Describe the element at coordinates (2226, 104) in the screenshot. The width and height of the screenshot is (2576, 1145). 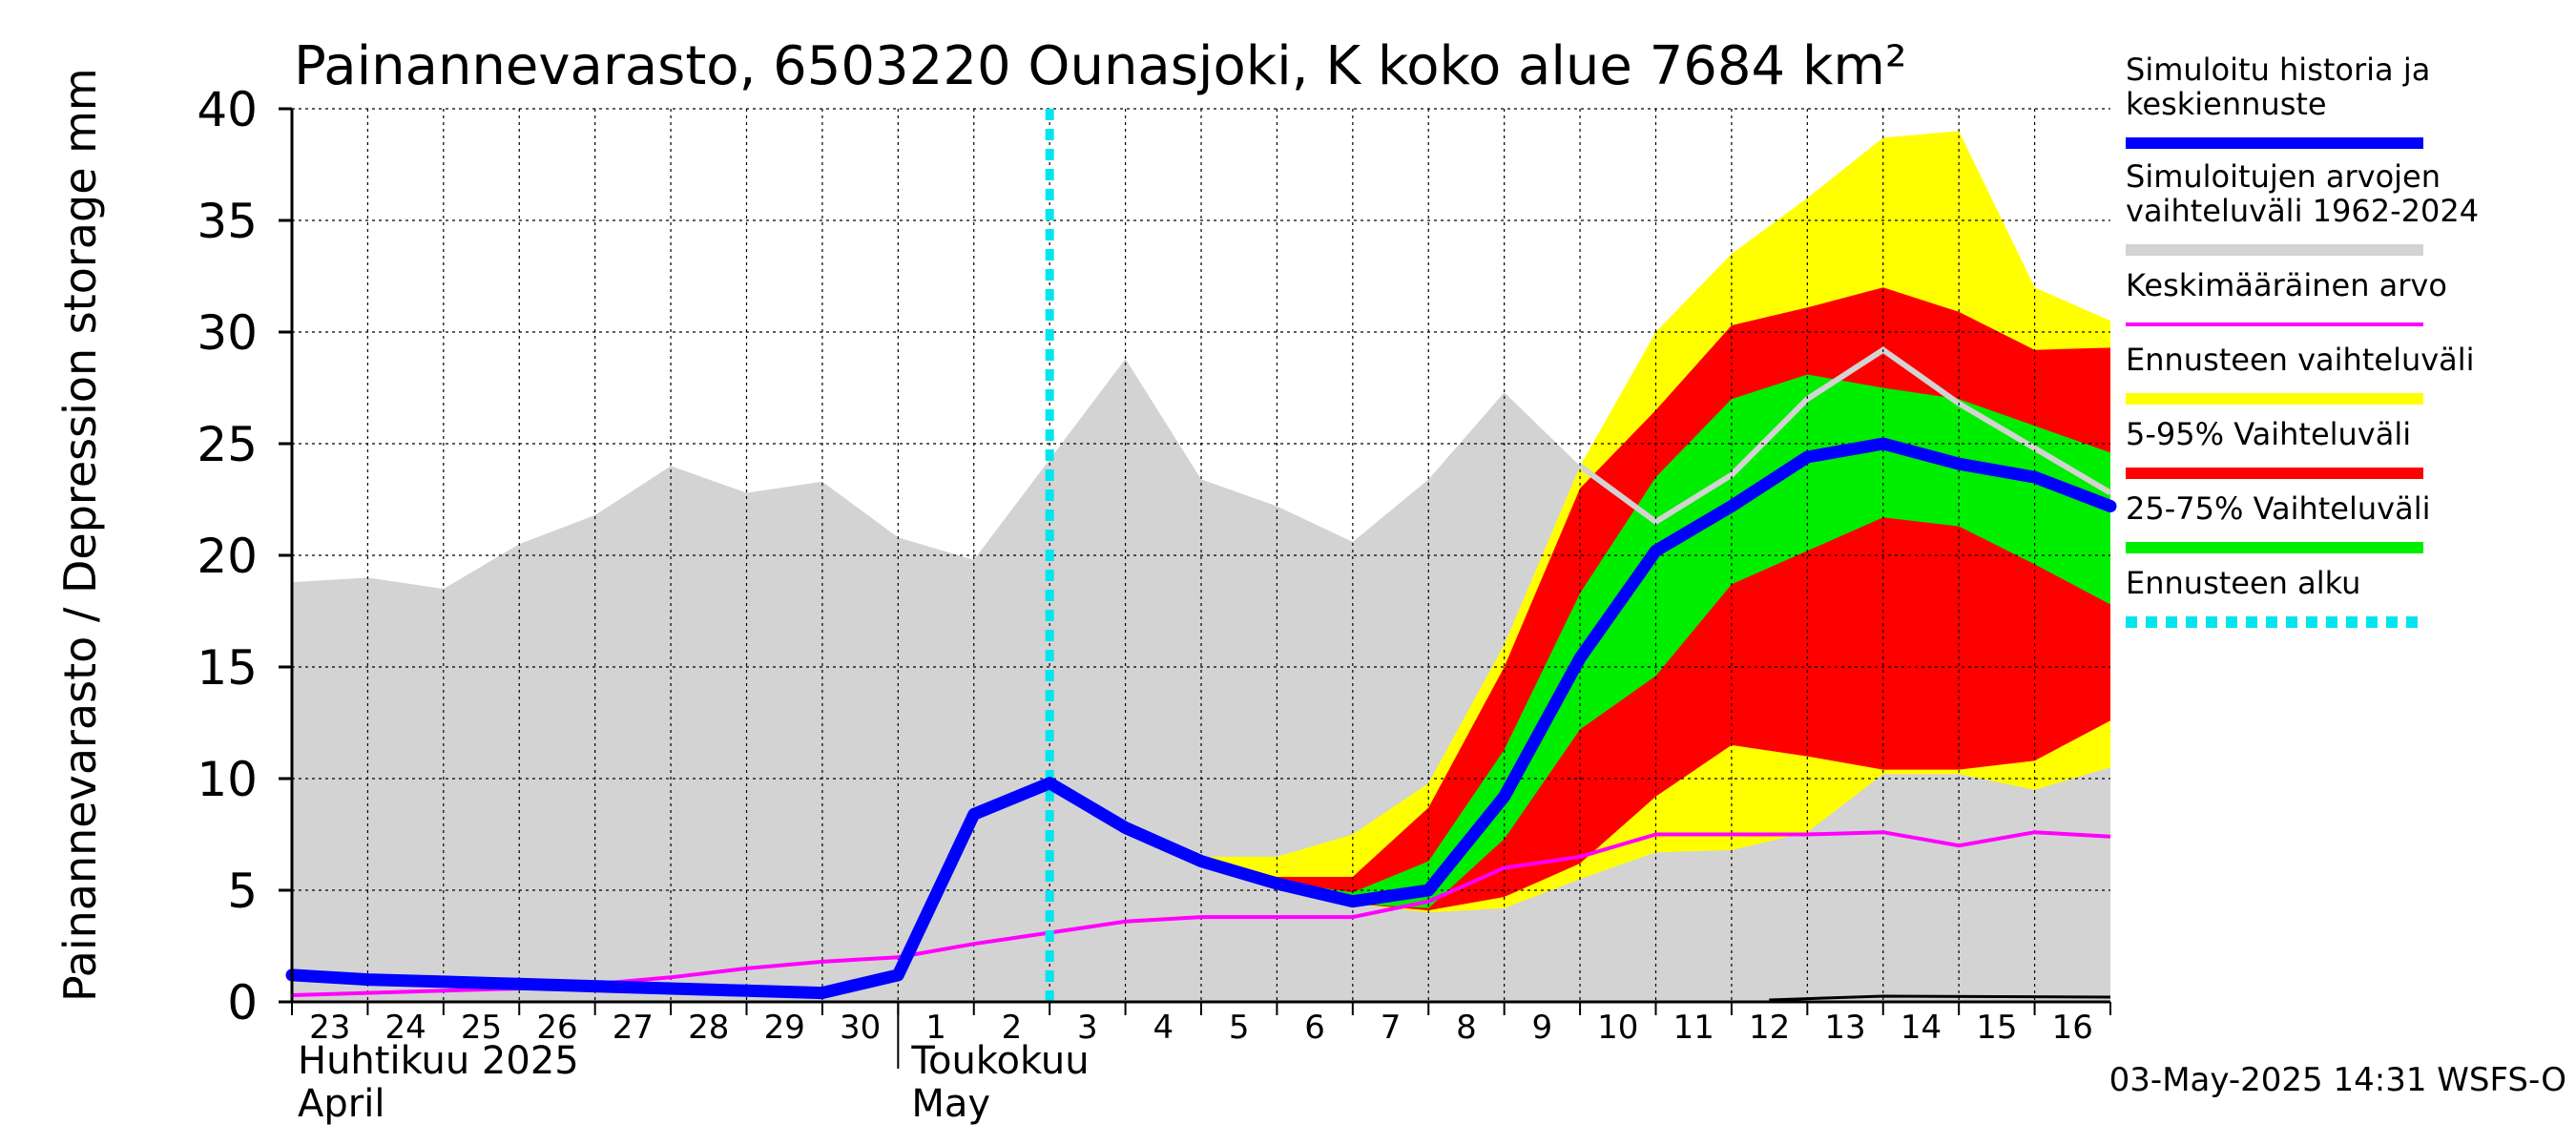
I see `legend-label: keskiennuste` at that location.